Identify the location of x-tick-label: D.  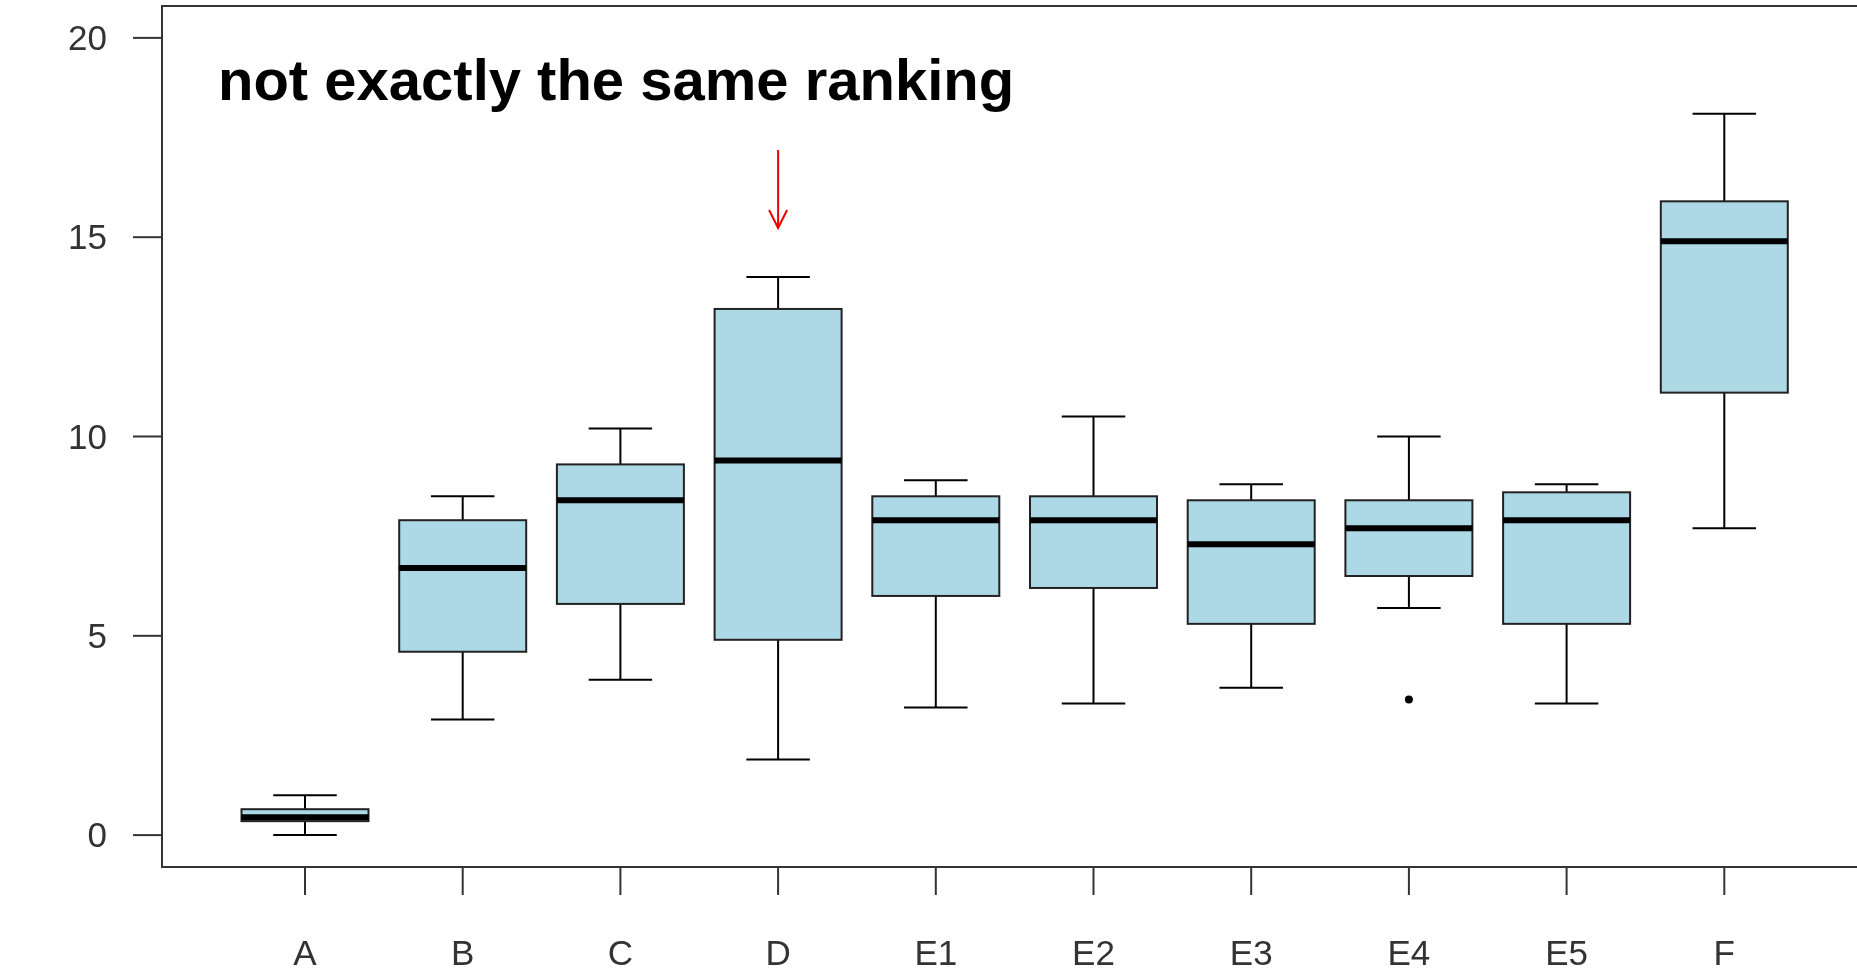
(778, 953).